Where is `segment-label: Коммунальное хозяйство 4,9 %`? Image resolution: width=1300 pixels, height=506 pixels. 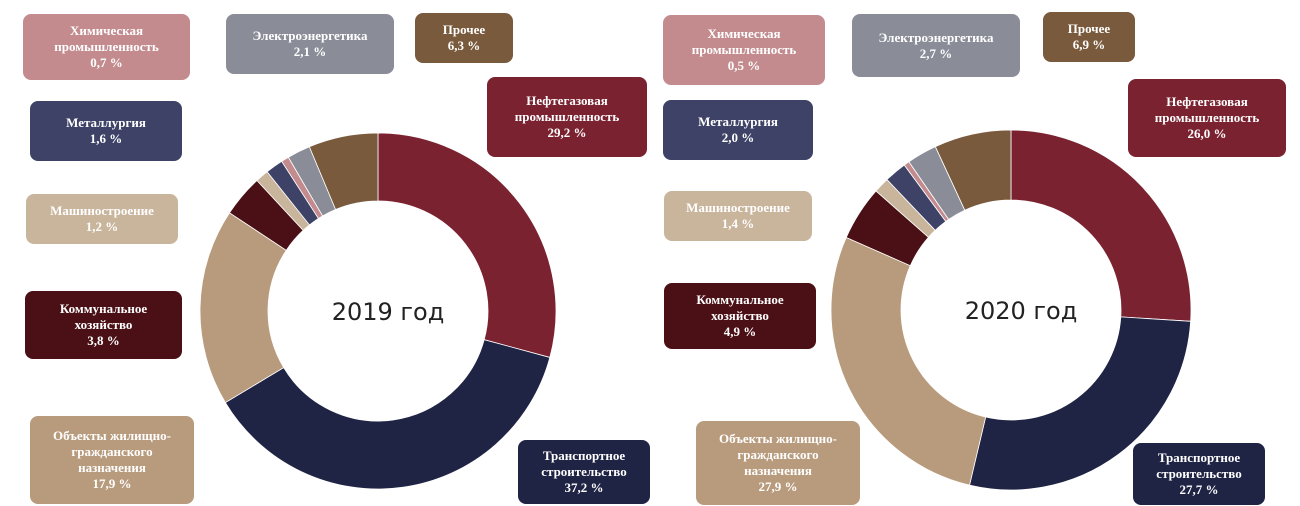
segment-label: Коммунальное хозяйство 4,9 % is located at coordinates (740, 316).